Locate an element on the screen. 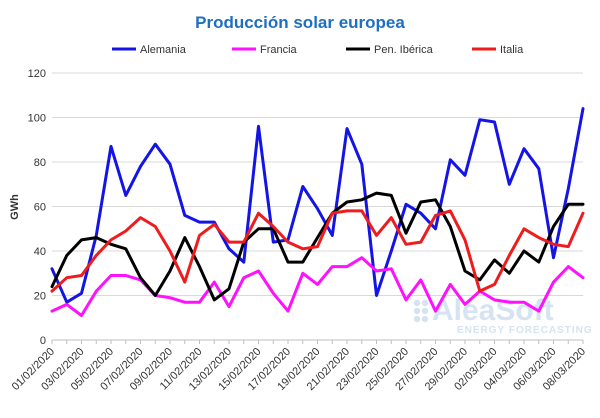  y-tick-label: 0 is located at coordinates (43, 341).